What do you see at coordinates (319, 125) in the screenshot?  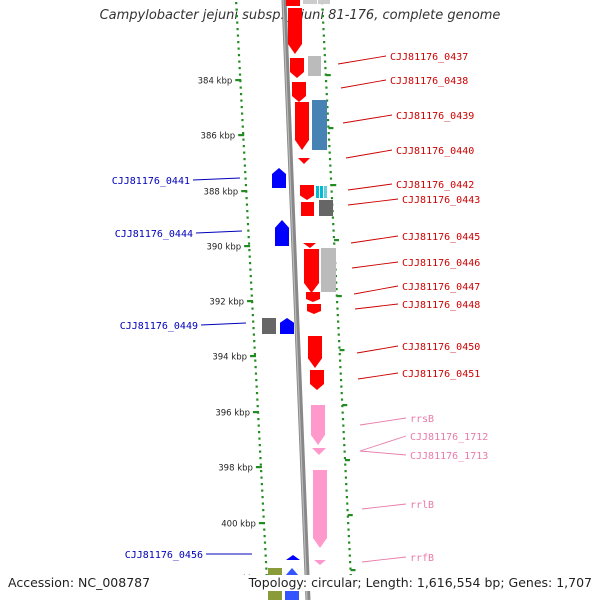 I see `cds-feature-steelblue` at bounding box center [319, 125].